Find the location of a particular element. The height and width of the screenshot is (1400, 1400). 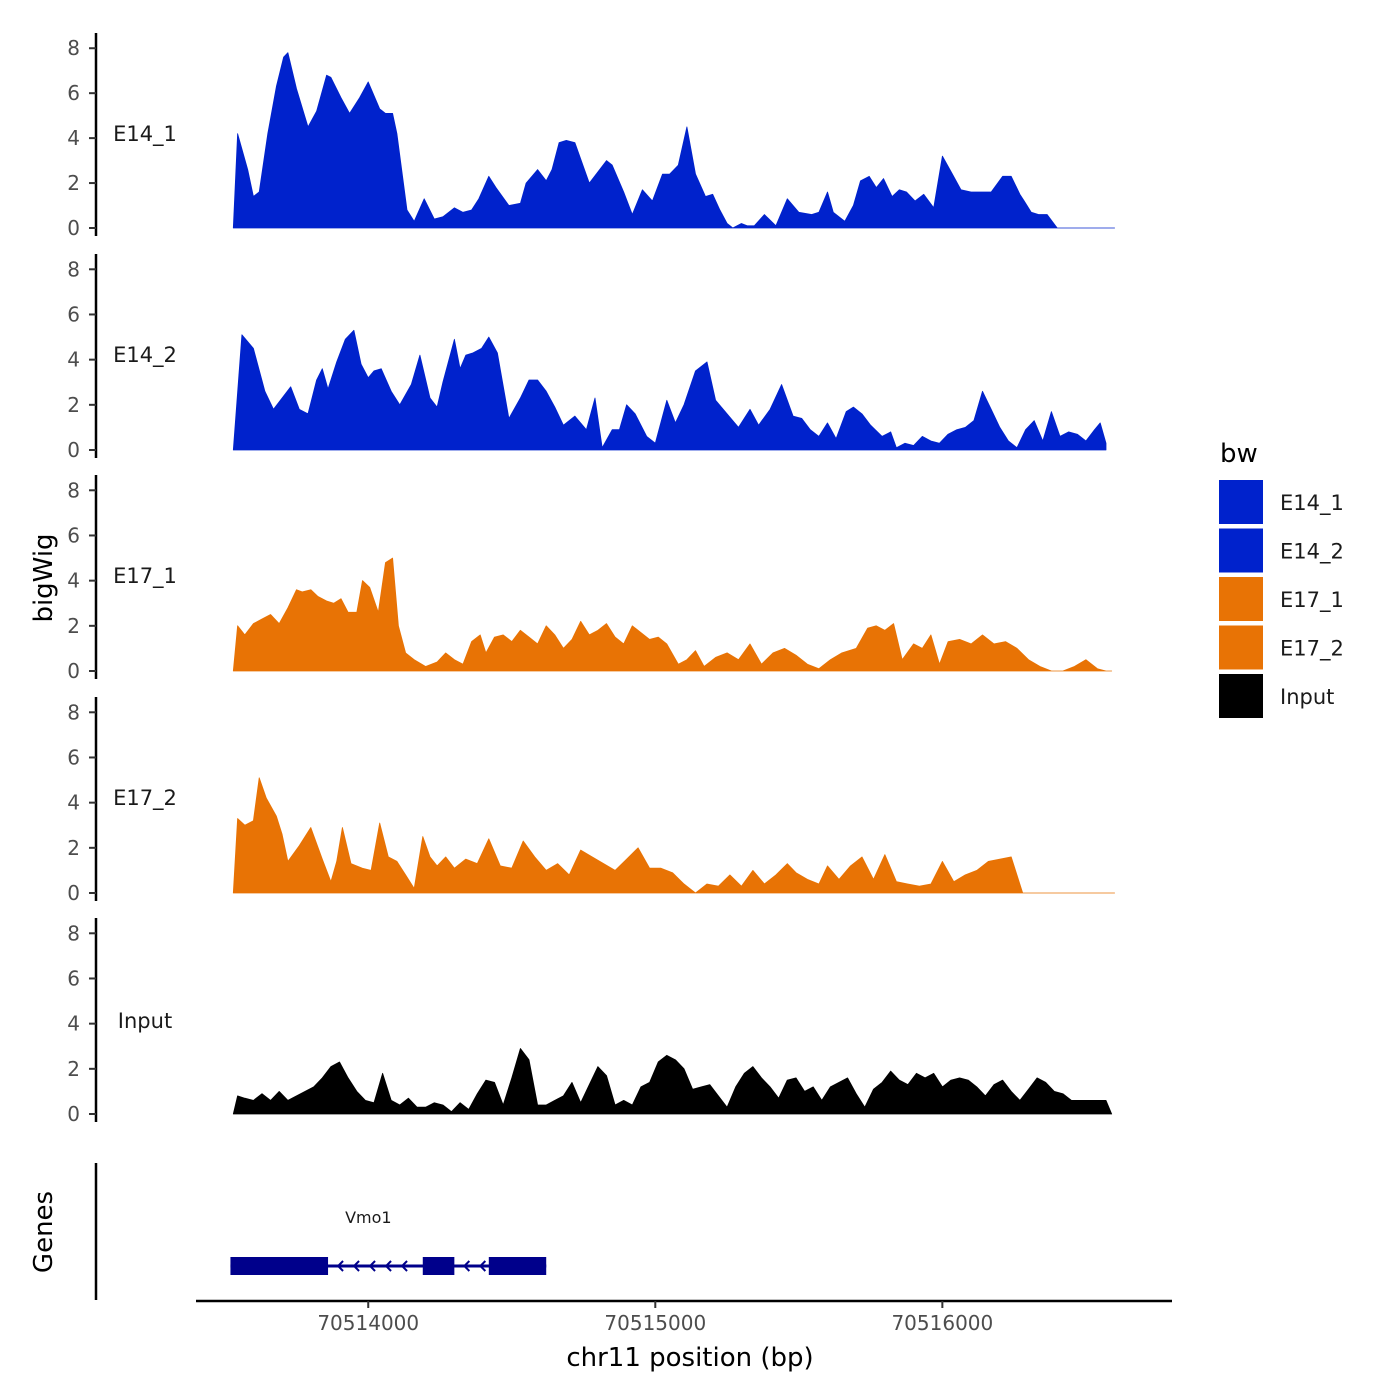

track-E17_1: 0 2 4 6 8 E17_1 is located at coordinates (590, 579).